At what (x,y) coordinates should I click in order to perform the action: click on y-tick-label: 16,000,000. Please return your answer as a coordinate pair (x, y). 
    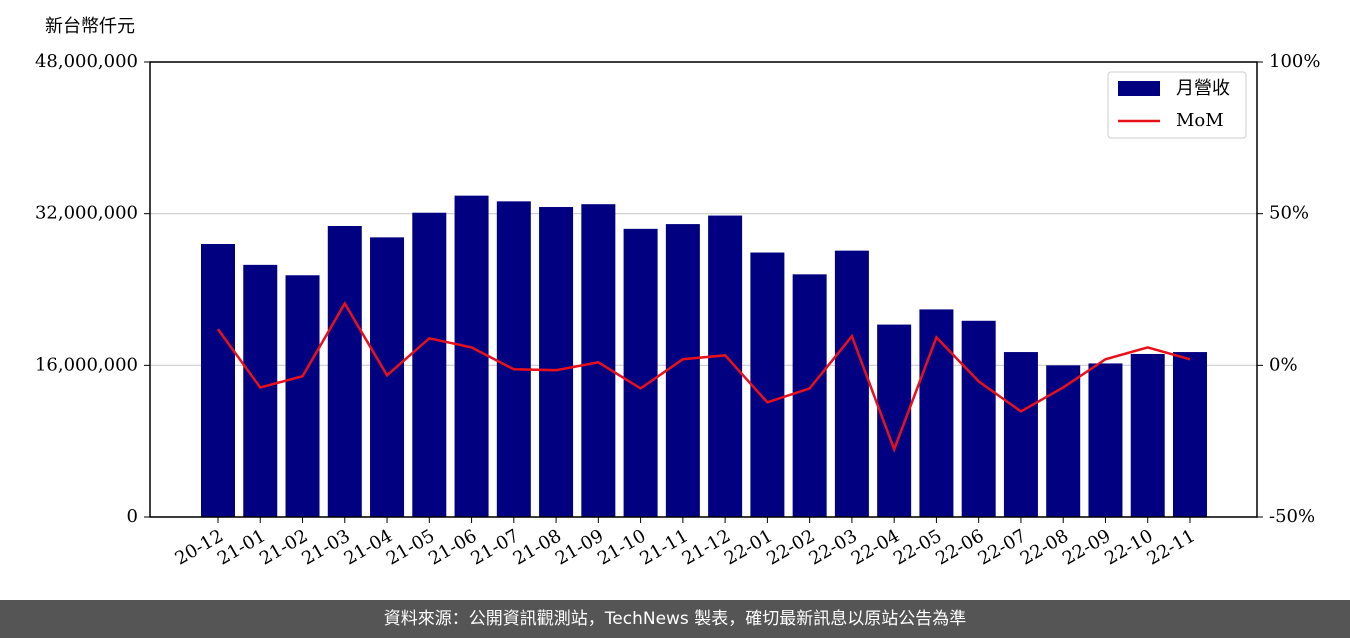
    Looking at the image, I should click on (86, 364).